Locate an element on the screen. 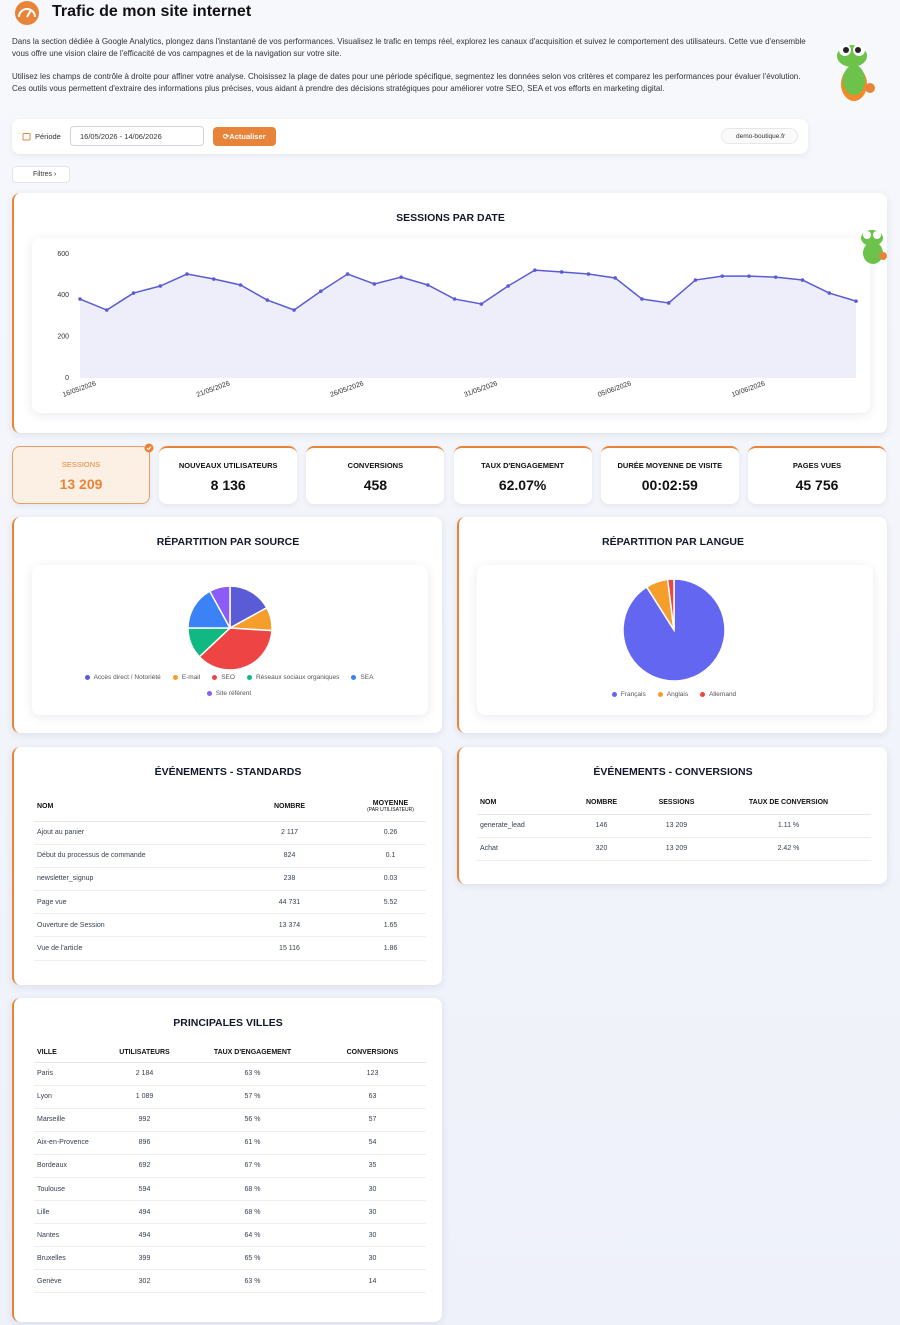 This screenshot has width=900, height=1325. kpi-card: CONVERSIONS 458 is located at coordinates (375, 475).